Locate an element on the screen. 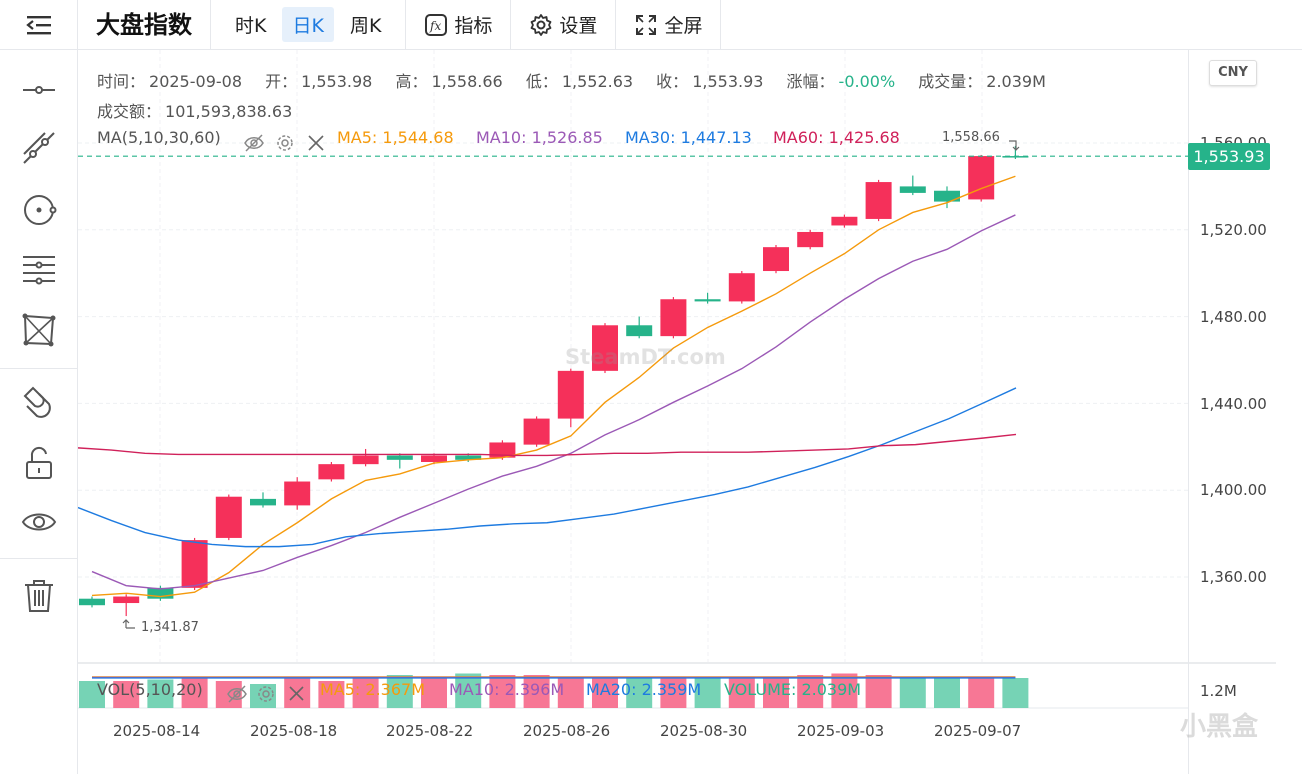 The height and width of the screenshot is (774, 1302). high-value: 1,558.66 is located at coordinates (467, 81).